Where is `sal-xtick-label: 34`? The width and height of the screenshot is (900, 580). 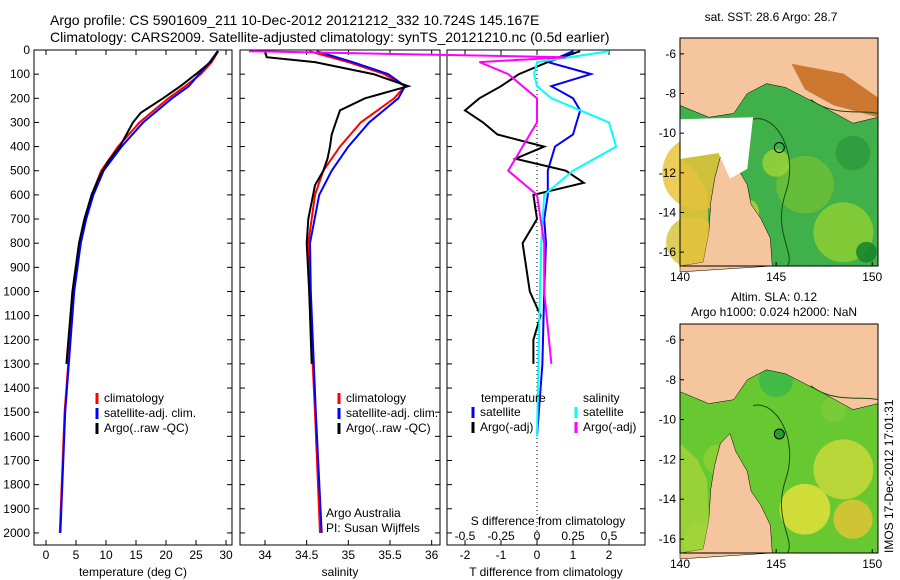
sal-xtick-label: 34 is located at coordinates (265, 555).